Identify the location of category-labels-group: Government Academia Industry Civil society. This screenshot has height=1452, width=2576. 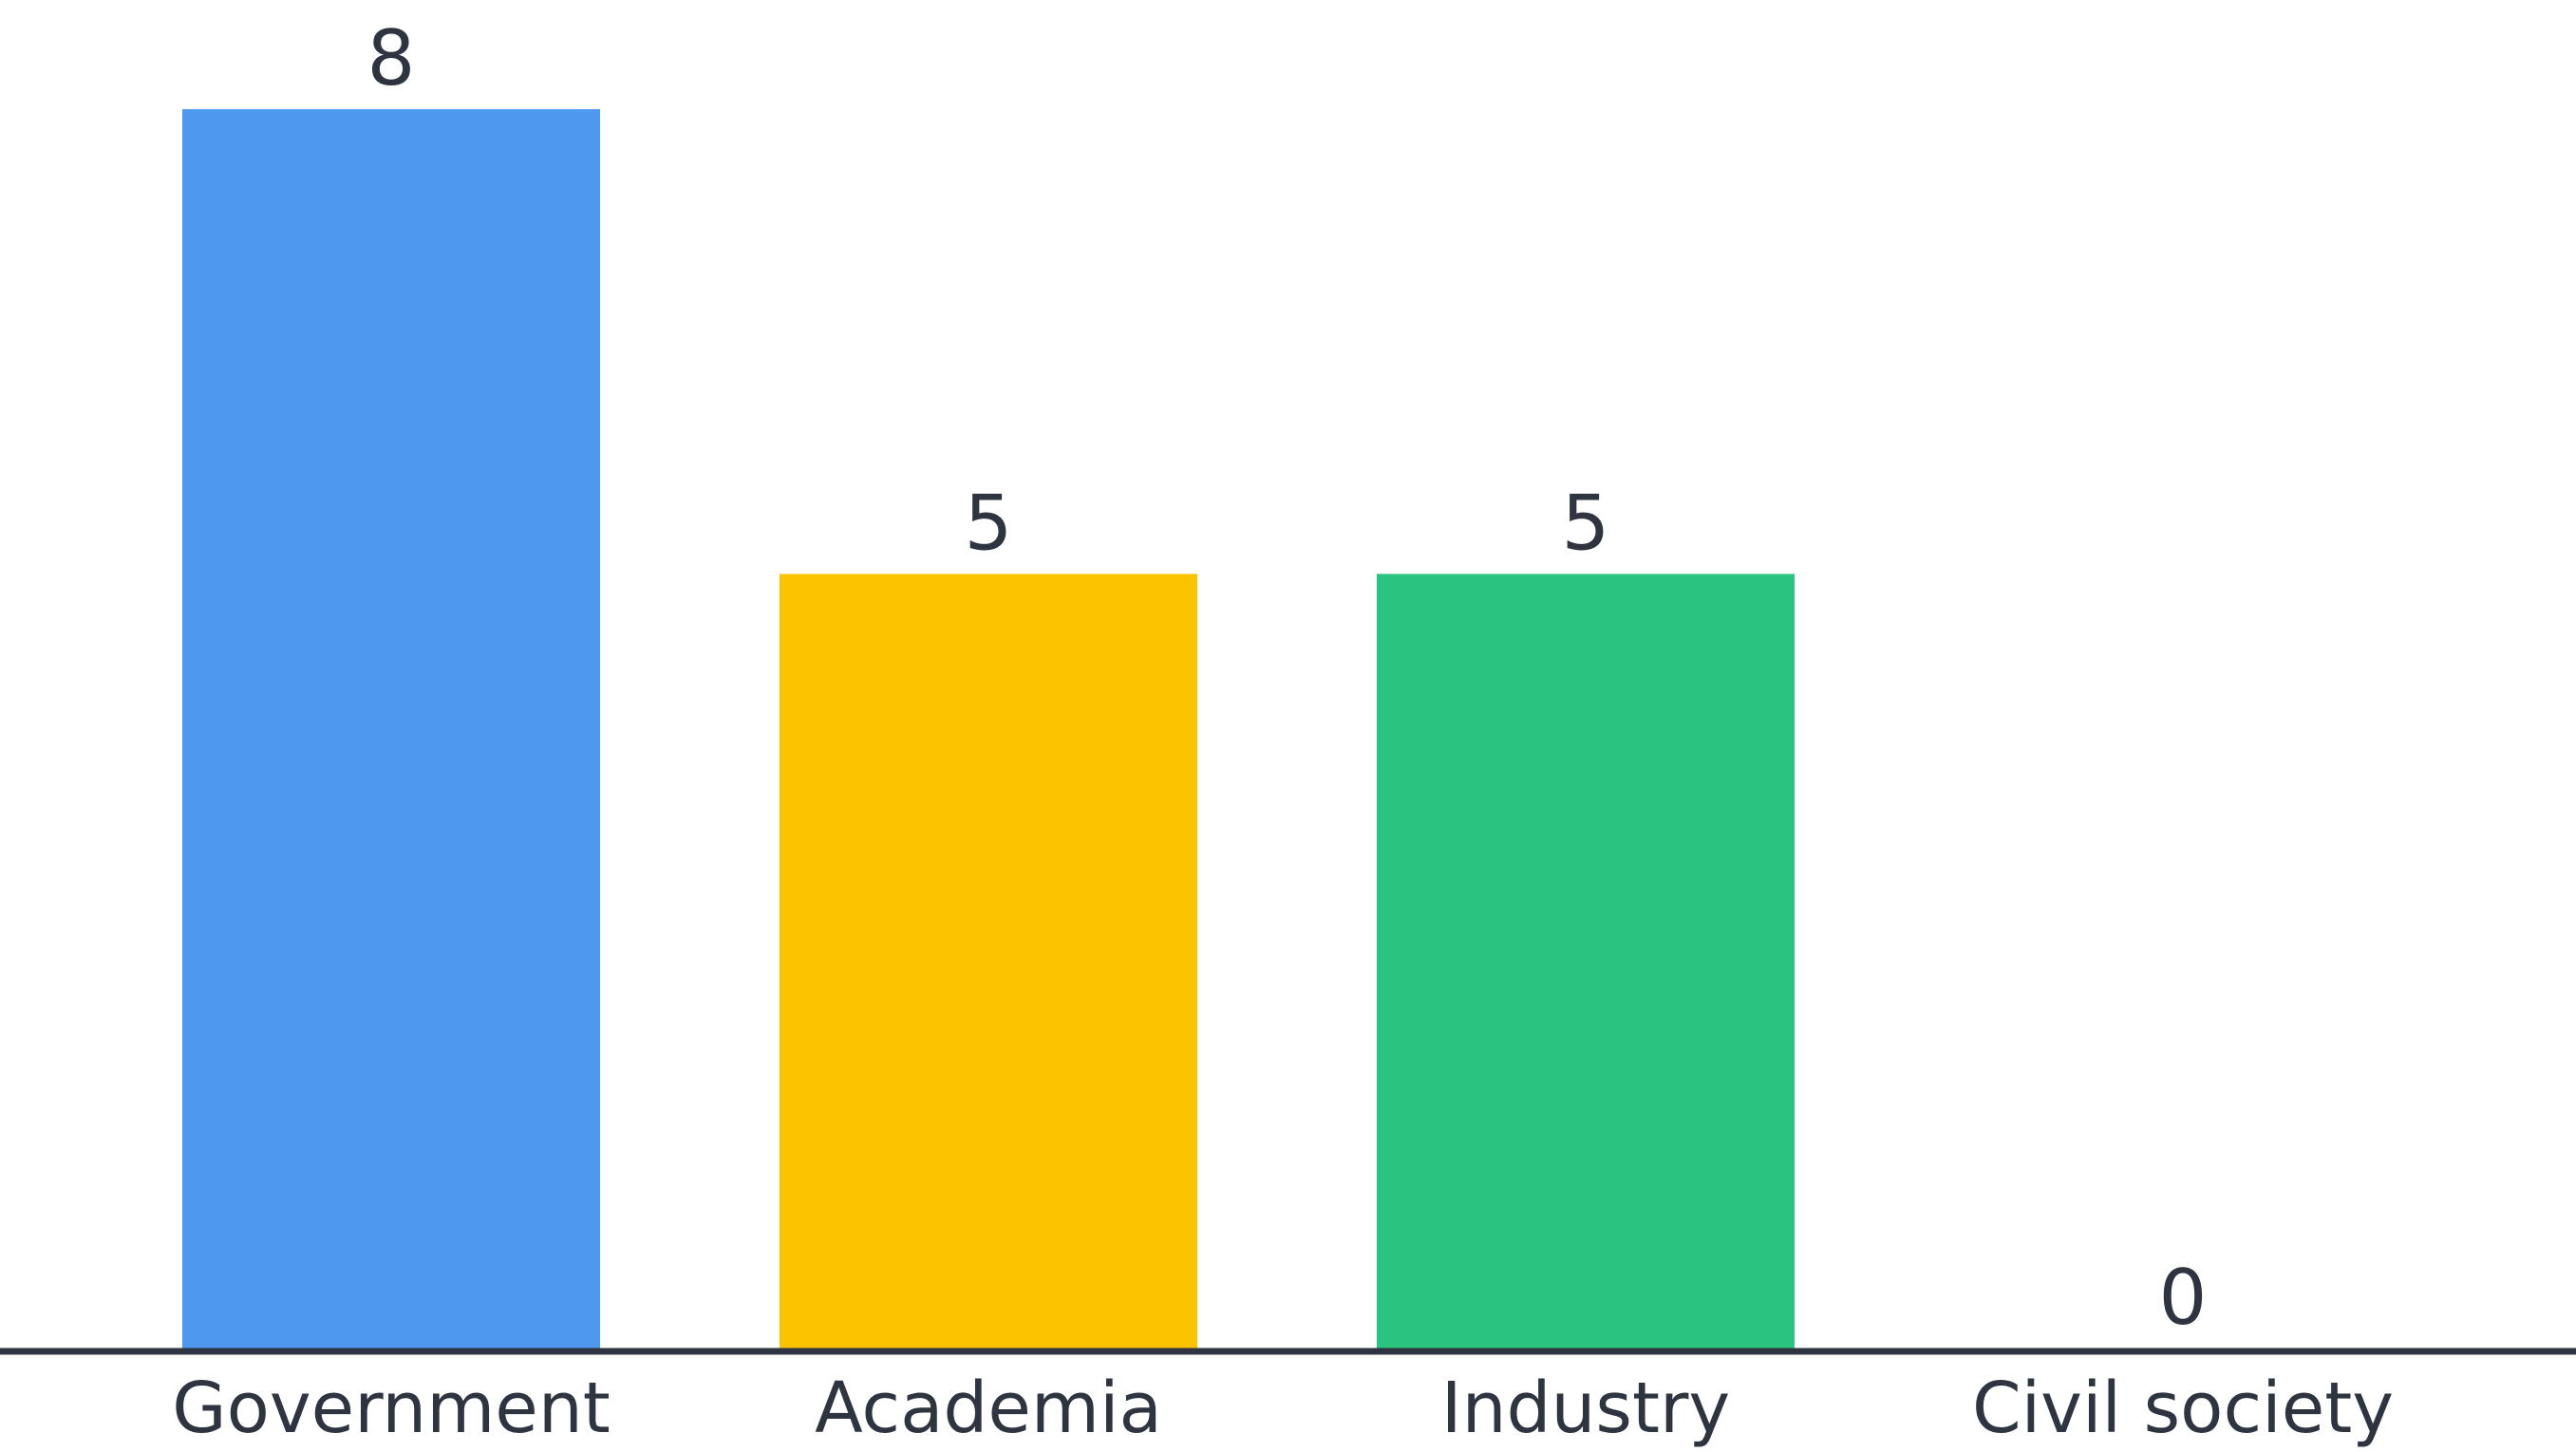
(1283, 1408).